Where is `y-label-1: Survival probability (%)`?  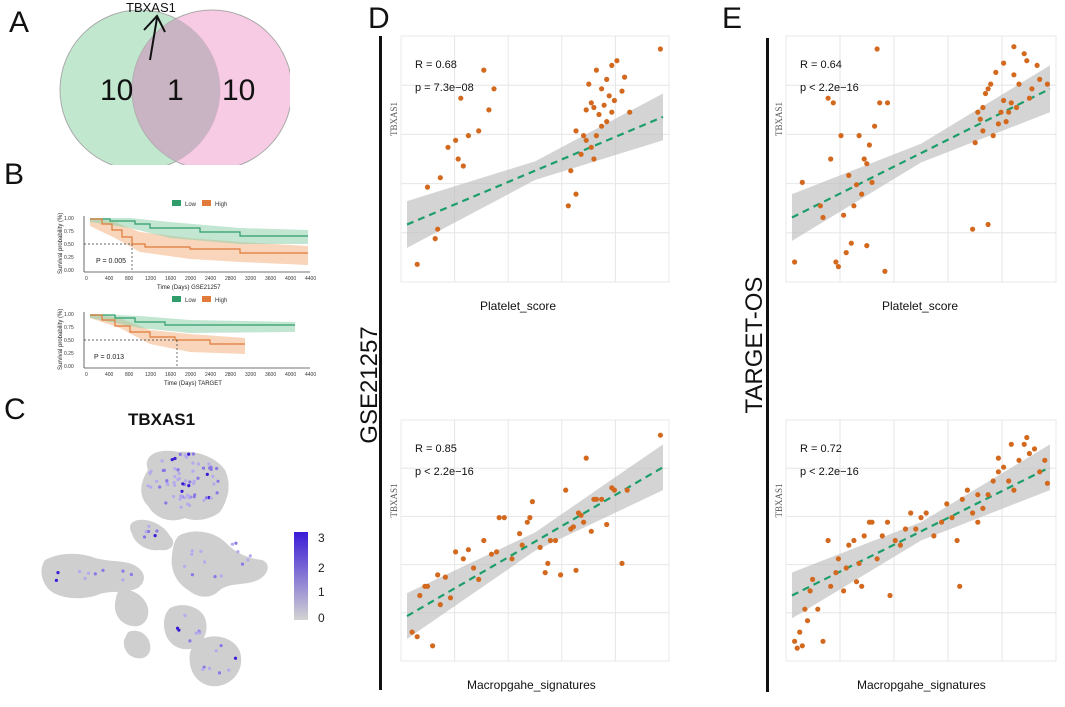 y-label-1: Survival probability (%) is located at coordinates (61, 243).